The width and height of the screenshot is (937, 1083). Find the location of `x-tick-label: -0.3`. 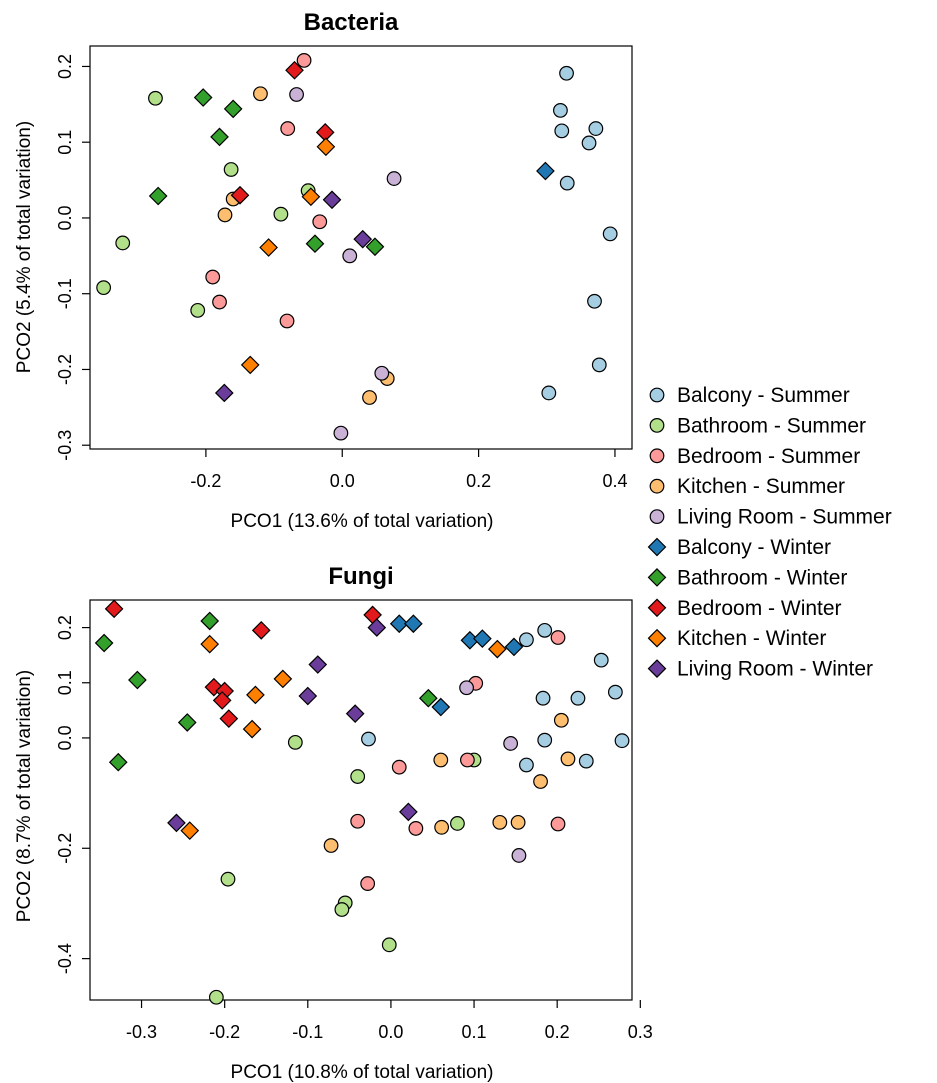

x-tick-label: -0.3 is located at coordinates (141, 1032).